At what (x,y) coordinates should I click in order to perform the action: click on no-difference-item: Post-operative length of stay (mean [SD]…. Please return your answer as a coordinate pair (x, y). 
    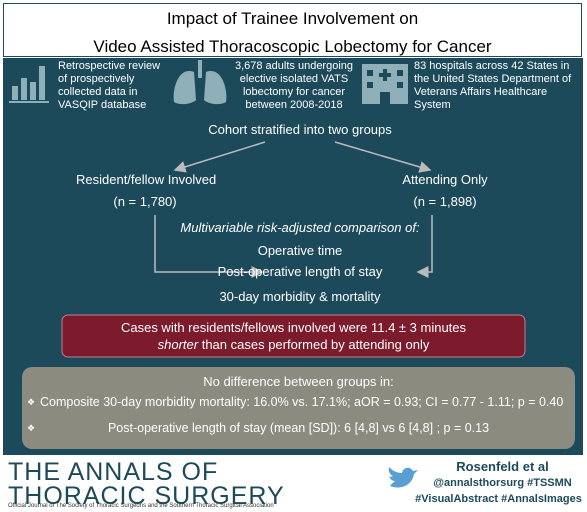
    Looking at the image, I should click on (298, 428).